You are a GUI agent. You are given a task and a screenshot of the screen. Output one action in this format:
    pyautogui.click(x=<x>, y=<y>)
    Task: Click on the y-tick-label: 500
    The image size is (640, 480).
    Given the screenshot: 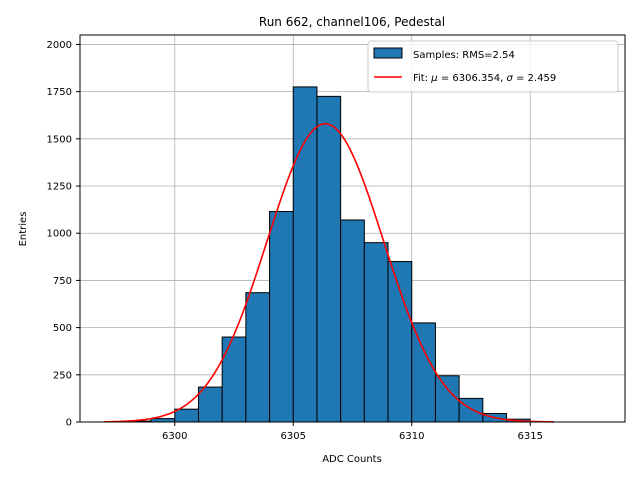 What is the action you would take?
    pyautogui.click(x=62, y=328)
    